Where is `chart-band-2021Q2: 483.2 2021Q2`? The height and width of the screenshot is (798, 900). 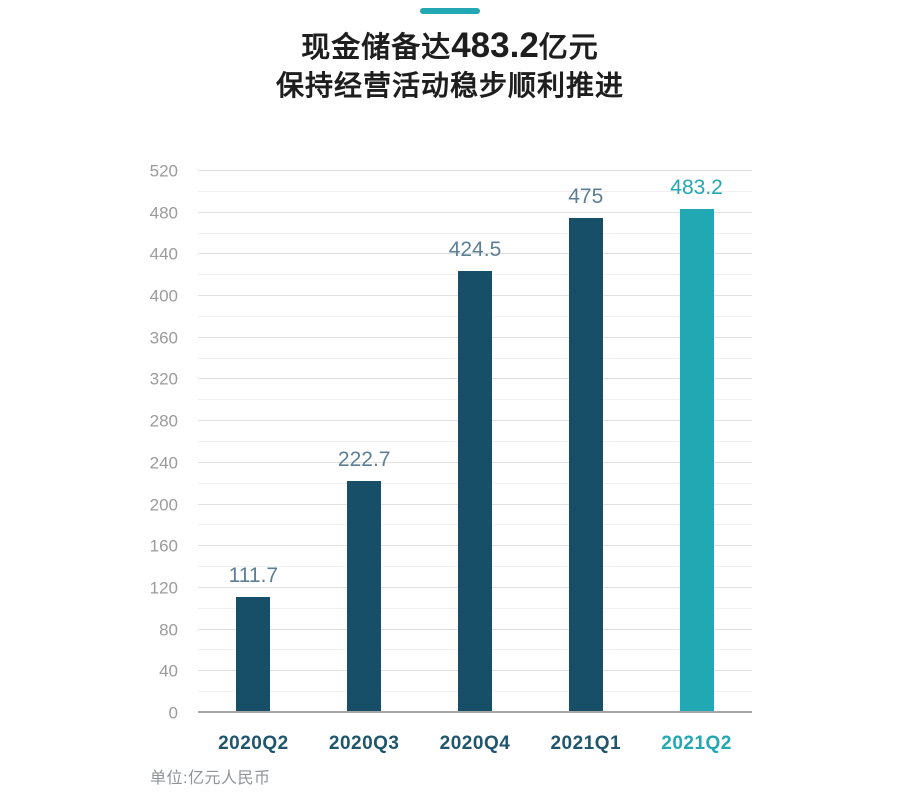 chart-band-2021Q2: 483.2 2021Q2 is located at coordinates (696, 462).